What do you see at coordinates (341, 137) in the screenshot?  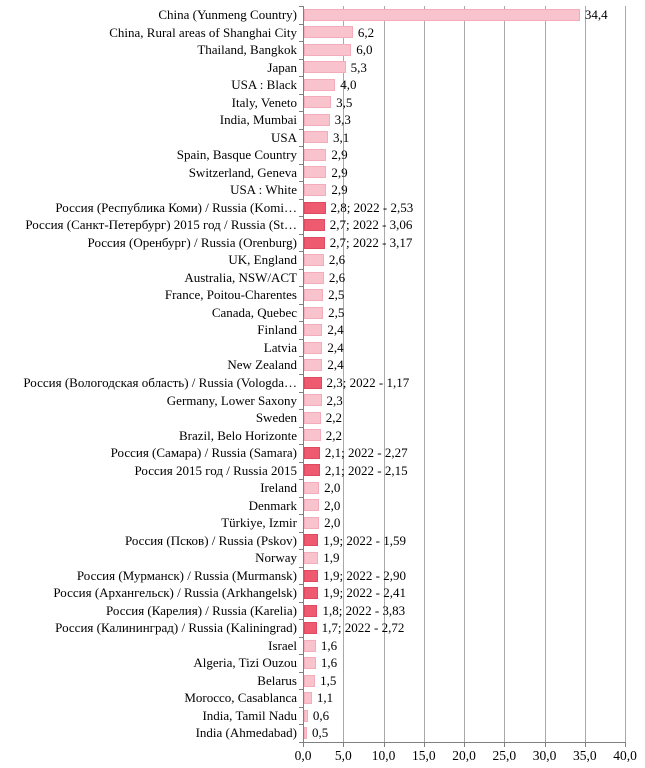 I see `value-label: 3,1` at bounding box center [341, 137].